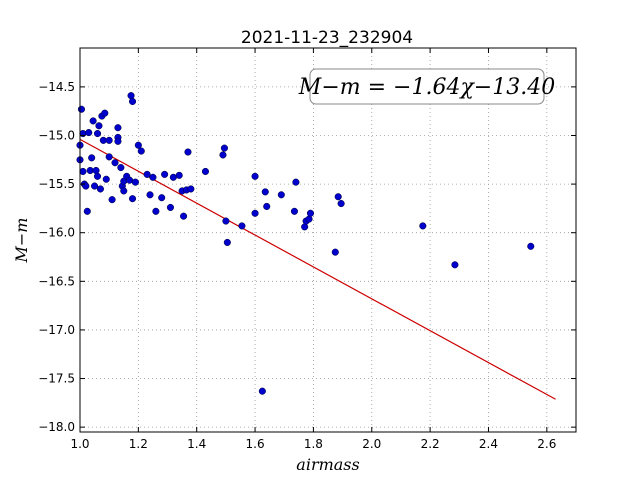 This screenshot has height=480, width=640. What do you see at coordinates (56, 233) in the screenshot?
I see `y-tick-label: −16.0` at bounding box center [56, 233].